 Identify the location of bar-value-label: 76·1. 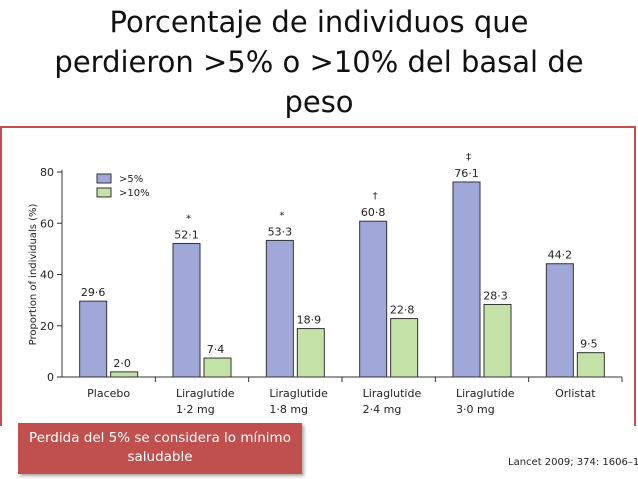
(466, 173).